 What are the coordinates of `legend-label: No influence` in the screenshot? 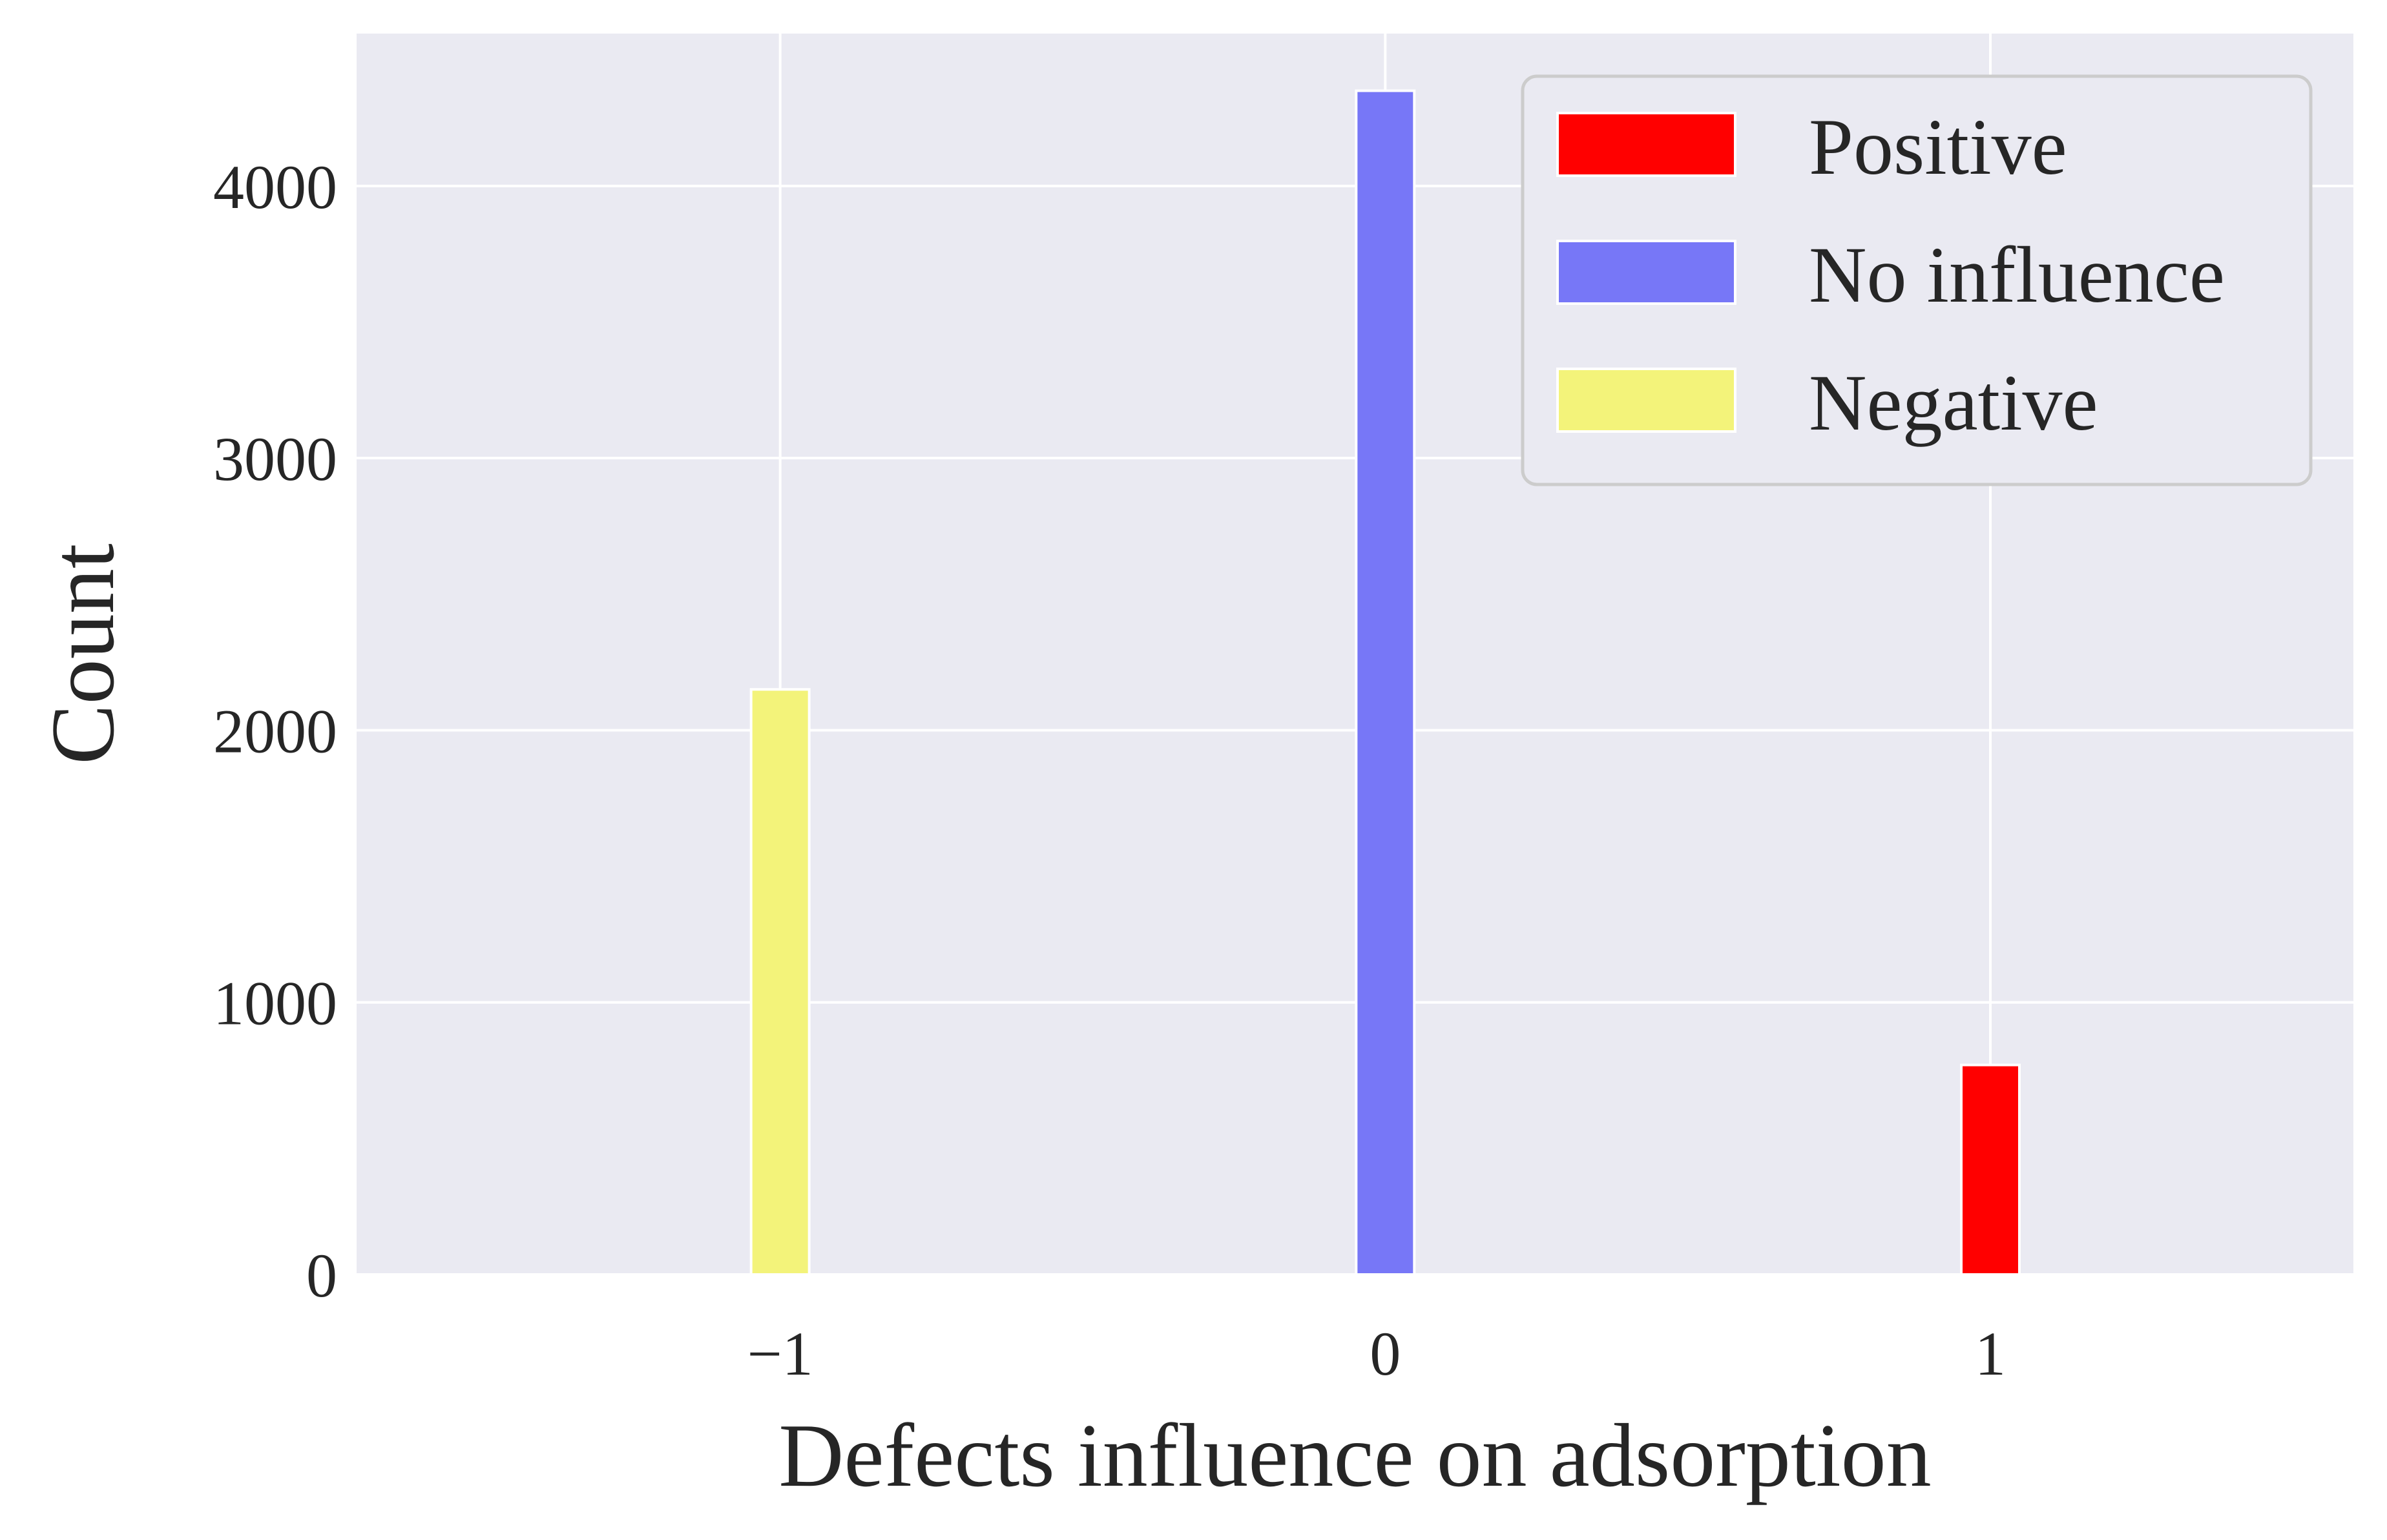 It's located at (2017, 275).